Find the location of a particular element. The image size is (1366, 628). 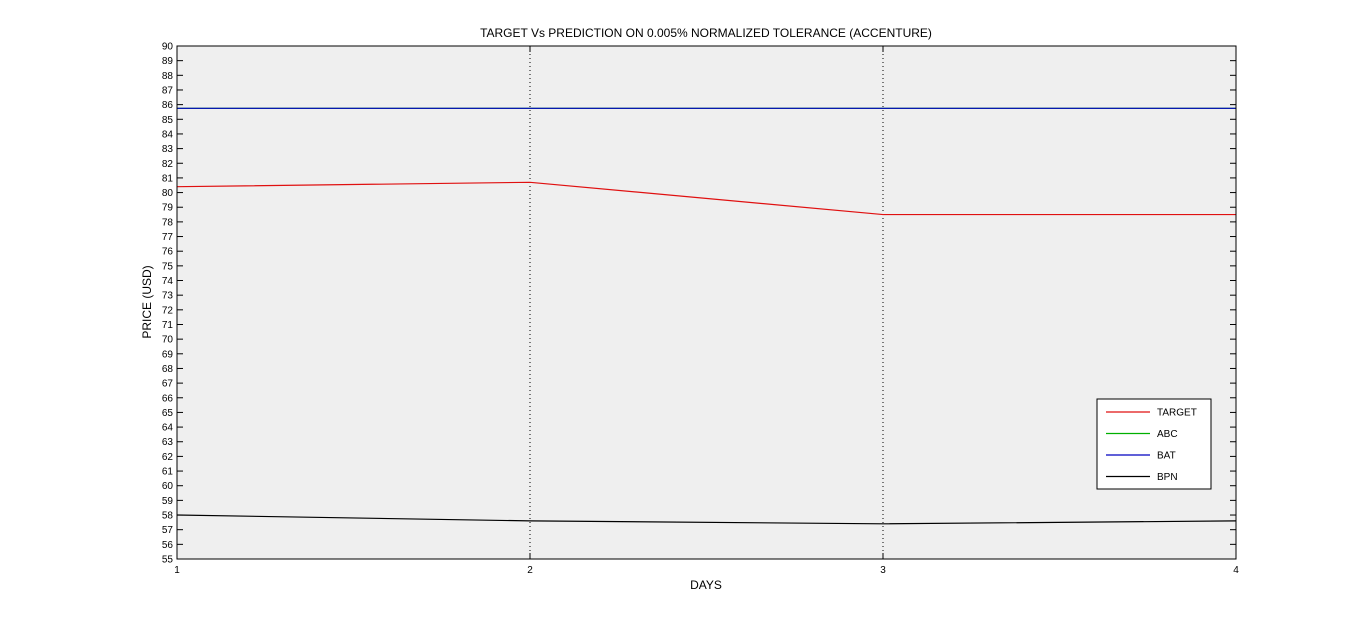

y-tick-label: 84 is located at coordinates (168, 134).